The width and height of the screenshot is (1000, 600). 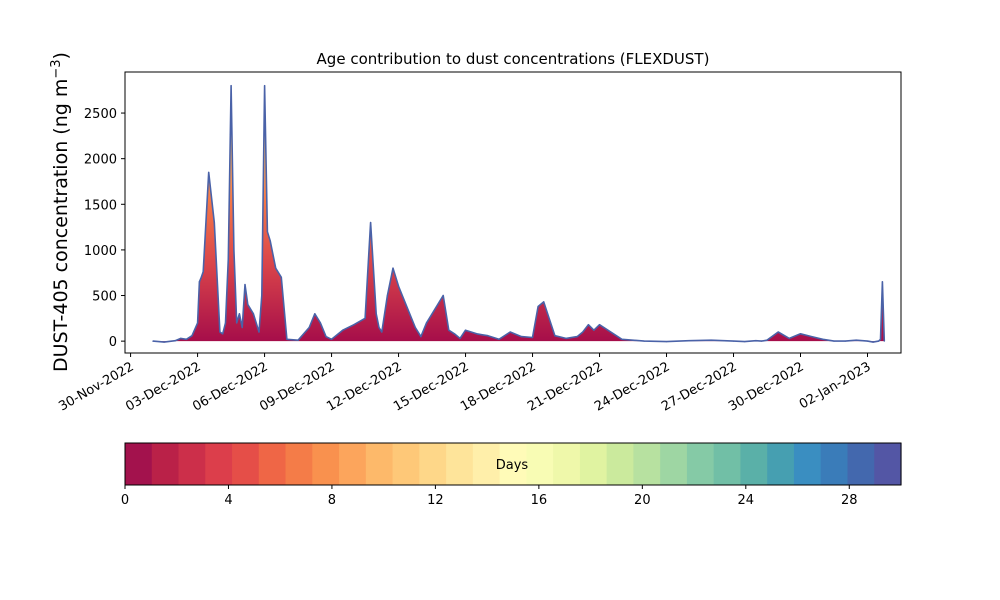 I want to click on y-axis-label-text: DUST-405 concentration (ng m, so click(x=61, y=225).